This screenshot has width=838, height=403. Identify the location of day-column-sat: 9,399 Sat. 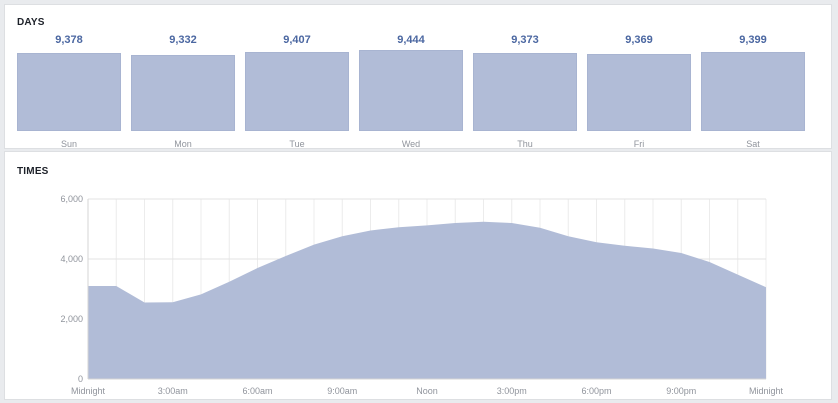
(753, 77).